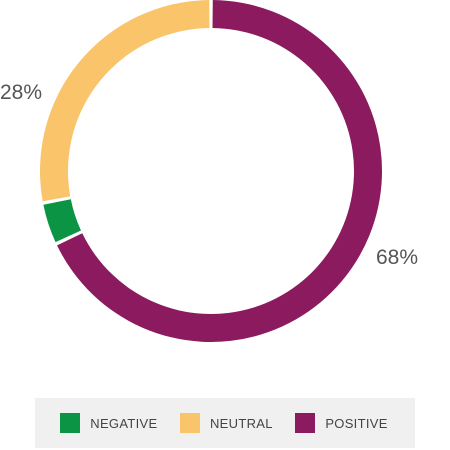  I want to click on legend: NEGATIVE NEUTRAL POSITIVE, so click(225, 423).